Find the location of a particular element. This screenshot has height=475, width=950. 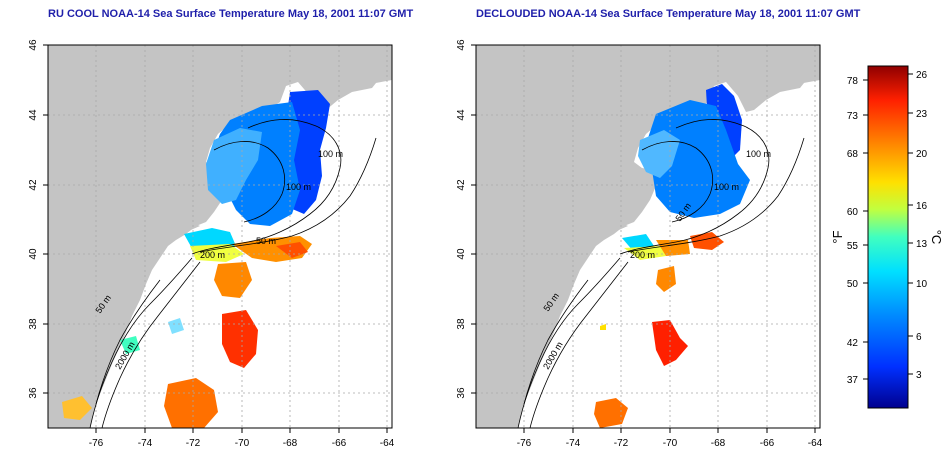

fahrenheit-tick: 42 is located at coordinates (853, 343).